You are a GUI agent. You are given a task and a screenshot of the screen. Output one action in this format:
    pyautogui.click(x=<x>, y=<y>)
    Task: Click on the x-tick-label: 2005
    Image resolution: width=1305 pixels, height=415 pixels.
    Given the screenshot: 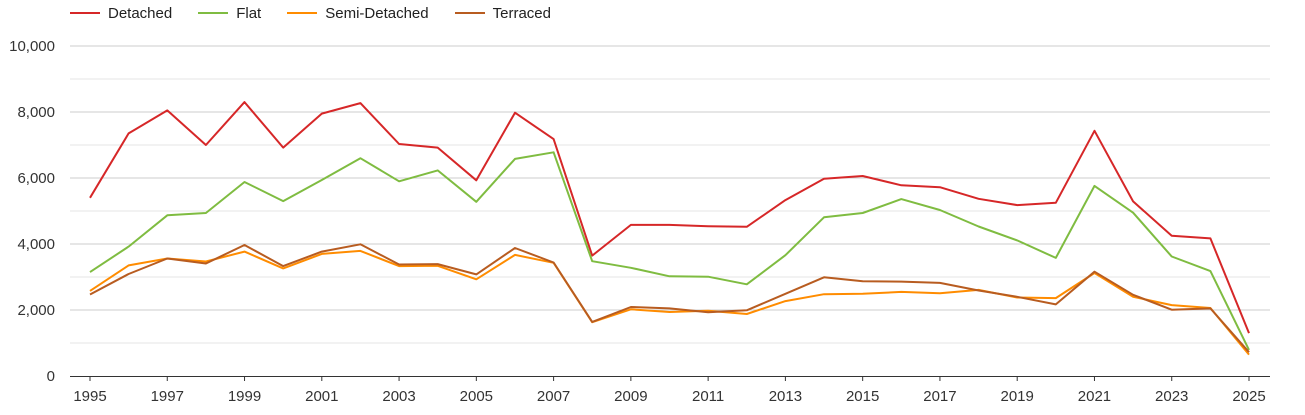 What is the action you would take?
    pyautogui.click(x=476, y=396)
    